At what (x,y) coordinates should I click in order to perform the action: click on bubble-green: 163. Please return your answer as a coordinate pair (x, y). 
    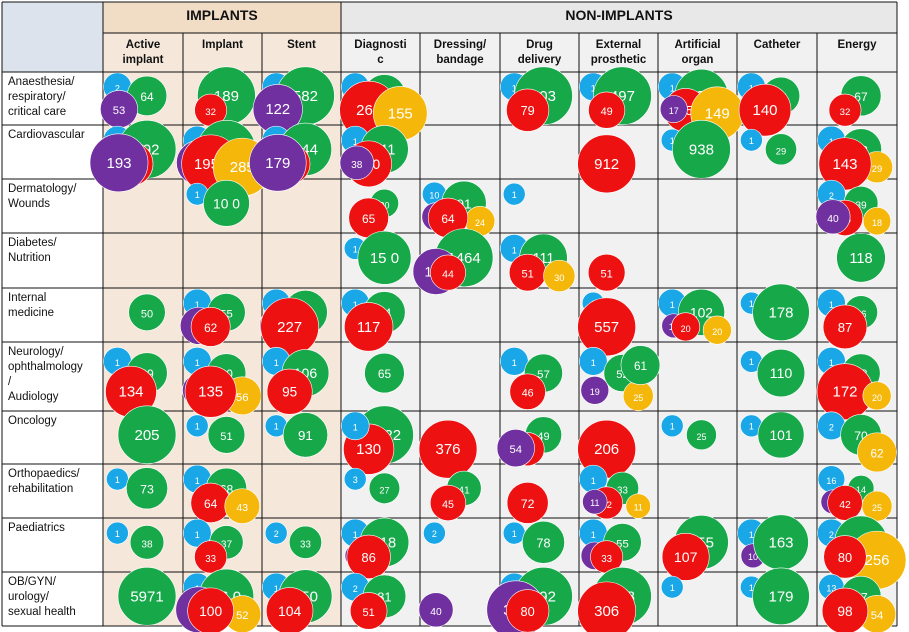
    Looking at the image, I should click on (781, 542).